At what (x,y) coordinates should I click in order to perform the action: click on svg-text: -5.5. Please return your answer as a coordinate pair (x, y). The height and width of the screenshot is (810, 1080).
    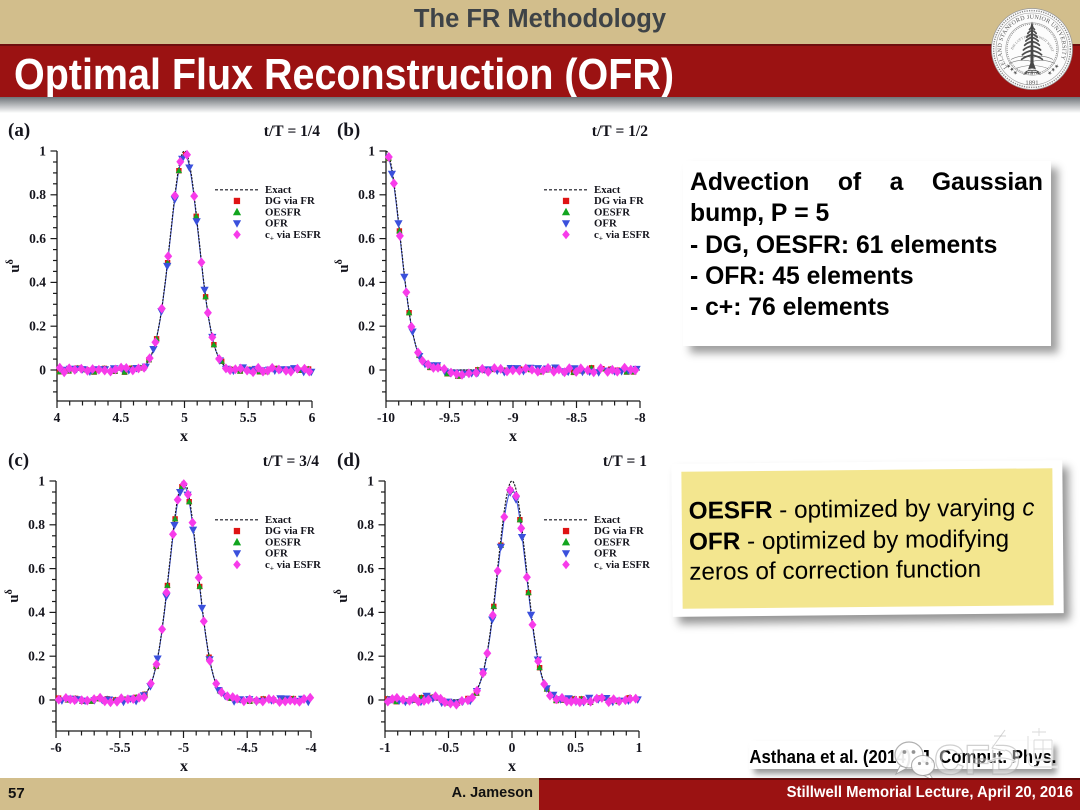
    Looking at the image, I should click on (120, 747).